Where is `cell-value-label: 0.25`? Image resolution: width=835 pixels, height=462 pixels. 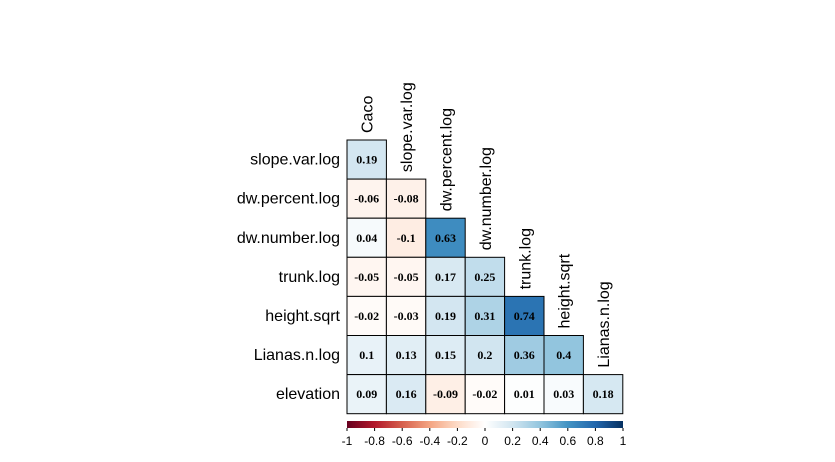 cell-value-label: 0.25 is located at coordinates (484, 277).